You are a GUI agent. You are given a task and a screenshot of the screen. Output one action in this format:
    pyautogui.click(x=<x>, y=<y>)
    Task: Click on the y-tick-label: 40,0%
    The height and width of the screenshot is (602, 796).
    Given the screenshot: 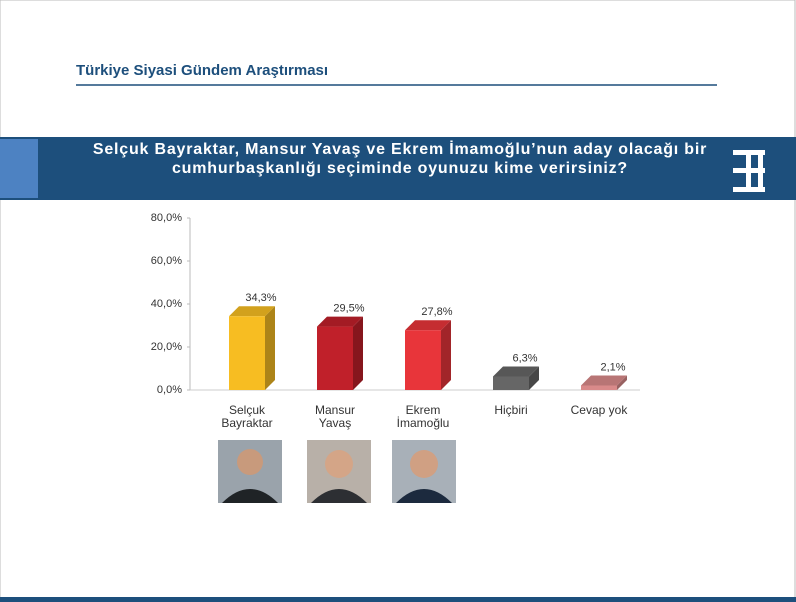 What is the action you would take?
    pyautogui.click(x=166, y=304)
    